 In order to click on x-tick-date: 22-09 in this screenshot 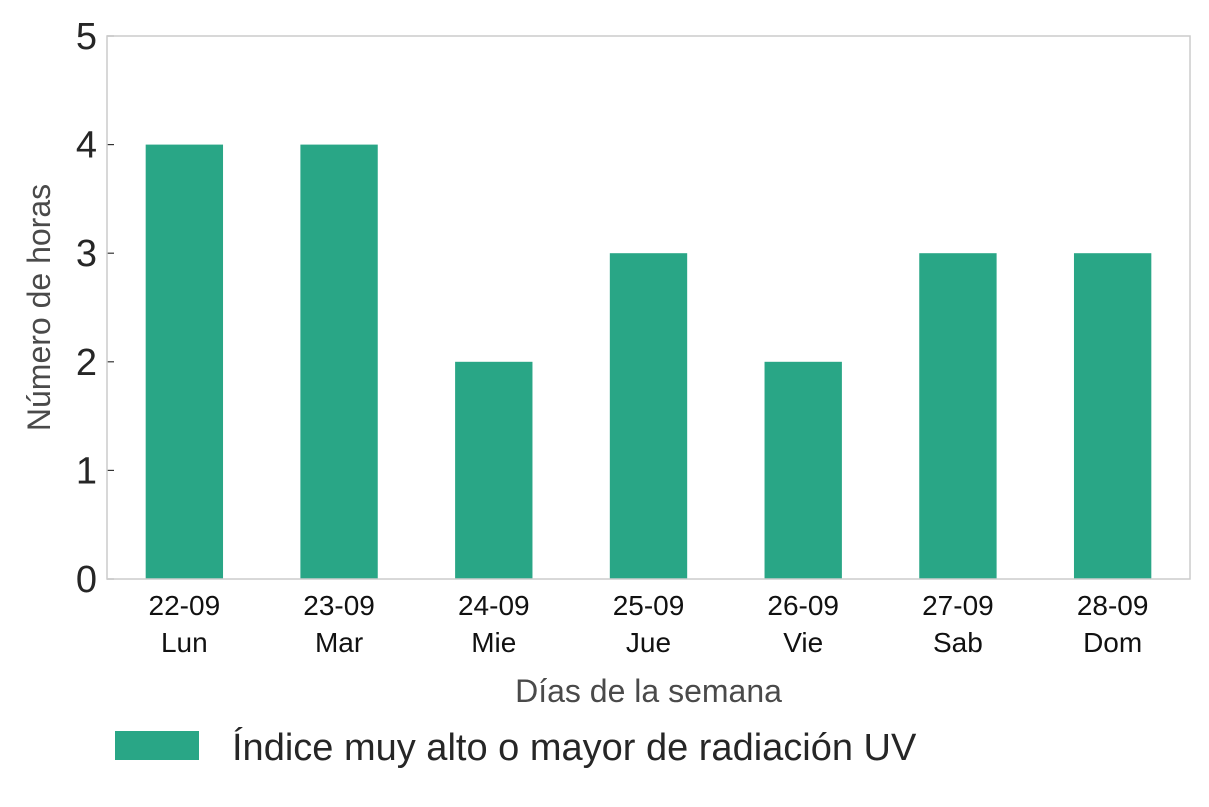, I will do `click(185, 605)`.